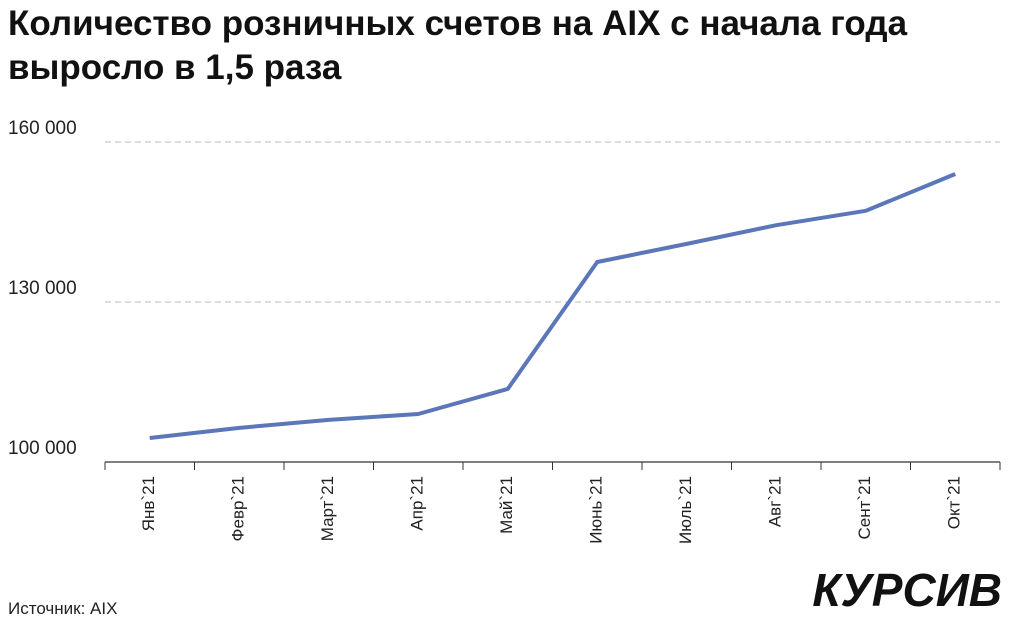 The image size is (1024, 636). What do you see at coordinates (327, 508) in the screenshot?
I see `x-tick-label: Март`21` at bounding box center [327, 508].